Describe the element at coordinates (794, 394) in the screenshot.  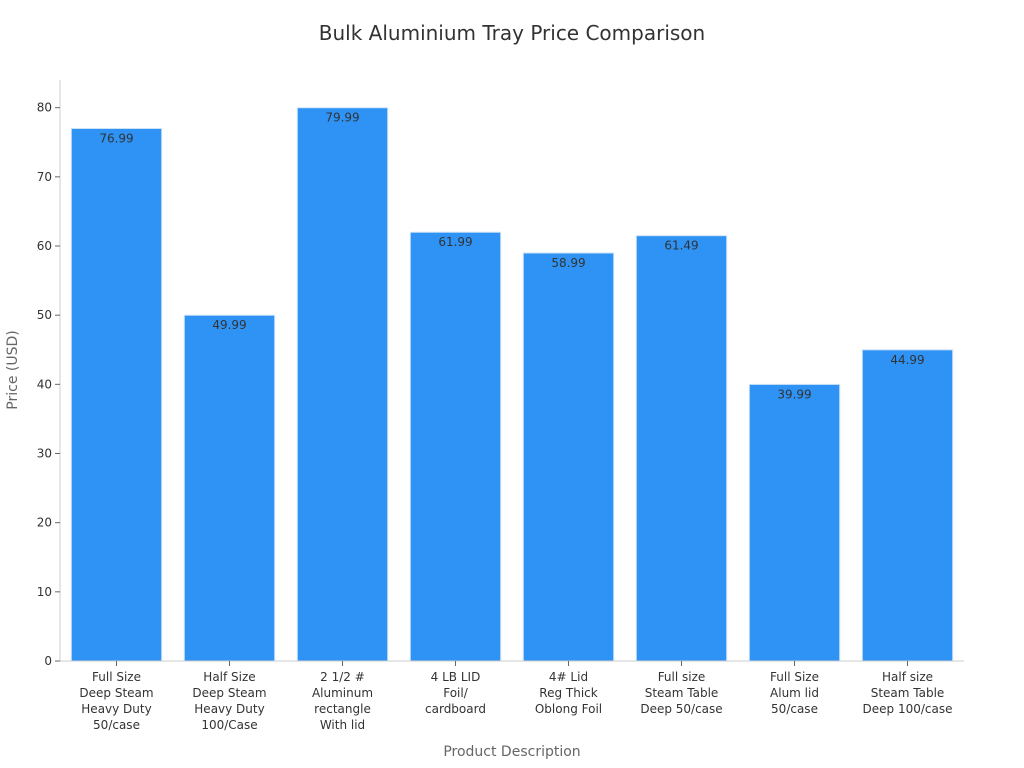
I see `data-label: 39.99` at that location.